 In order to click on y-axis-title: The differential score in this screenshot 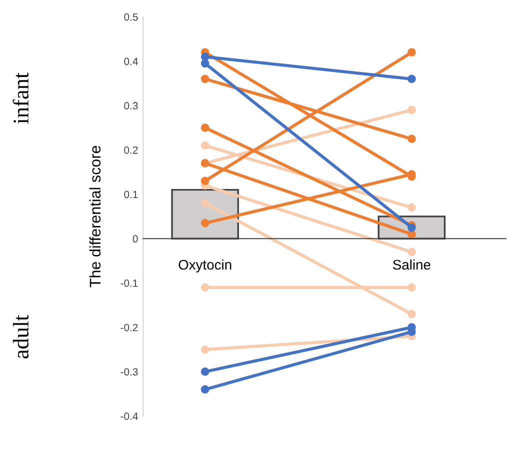, I will do `click(95, 217)`.